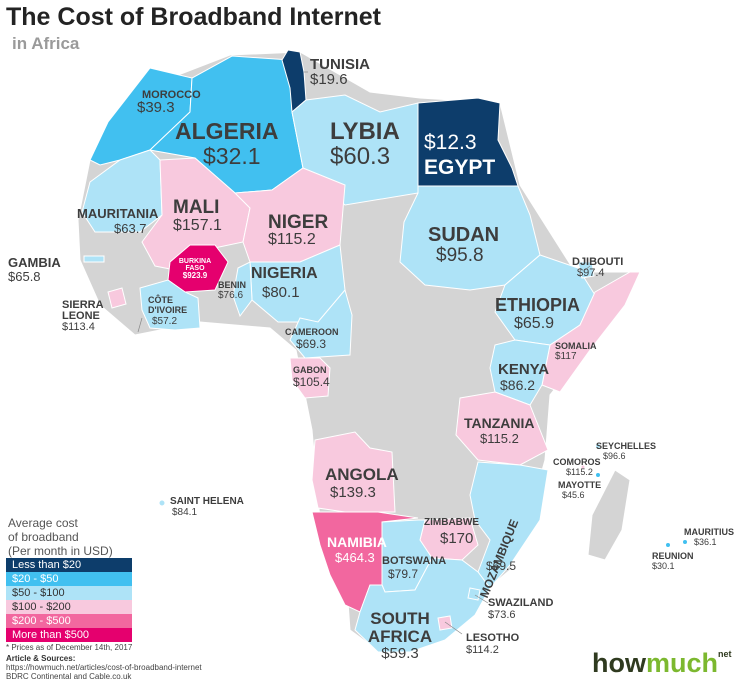 The image size is (750, 682). What do you see at coordinates (566, 356) in the screenshot?
I see `label-somalia-value: $117` at bounding box center [566, 356].